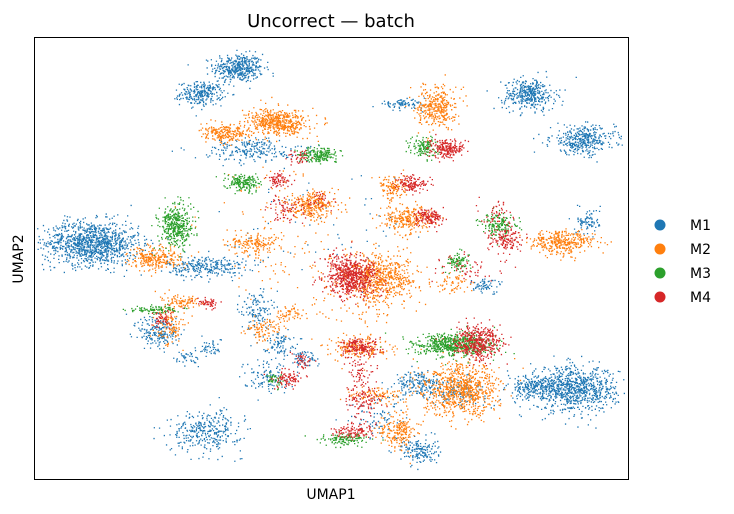 This screenshot has height=514, width=734. I want to click on x-axis-label: UMAP1, so click(330, 495).